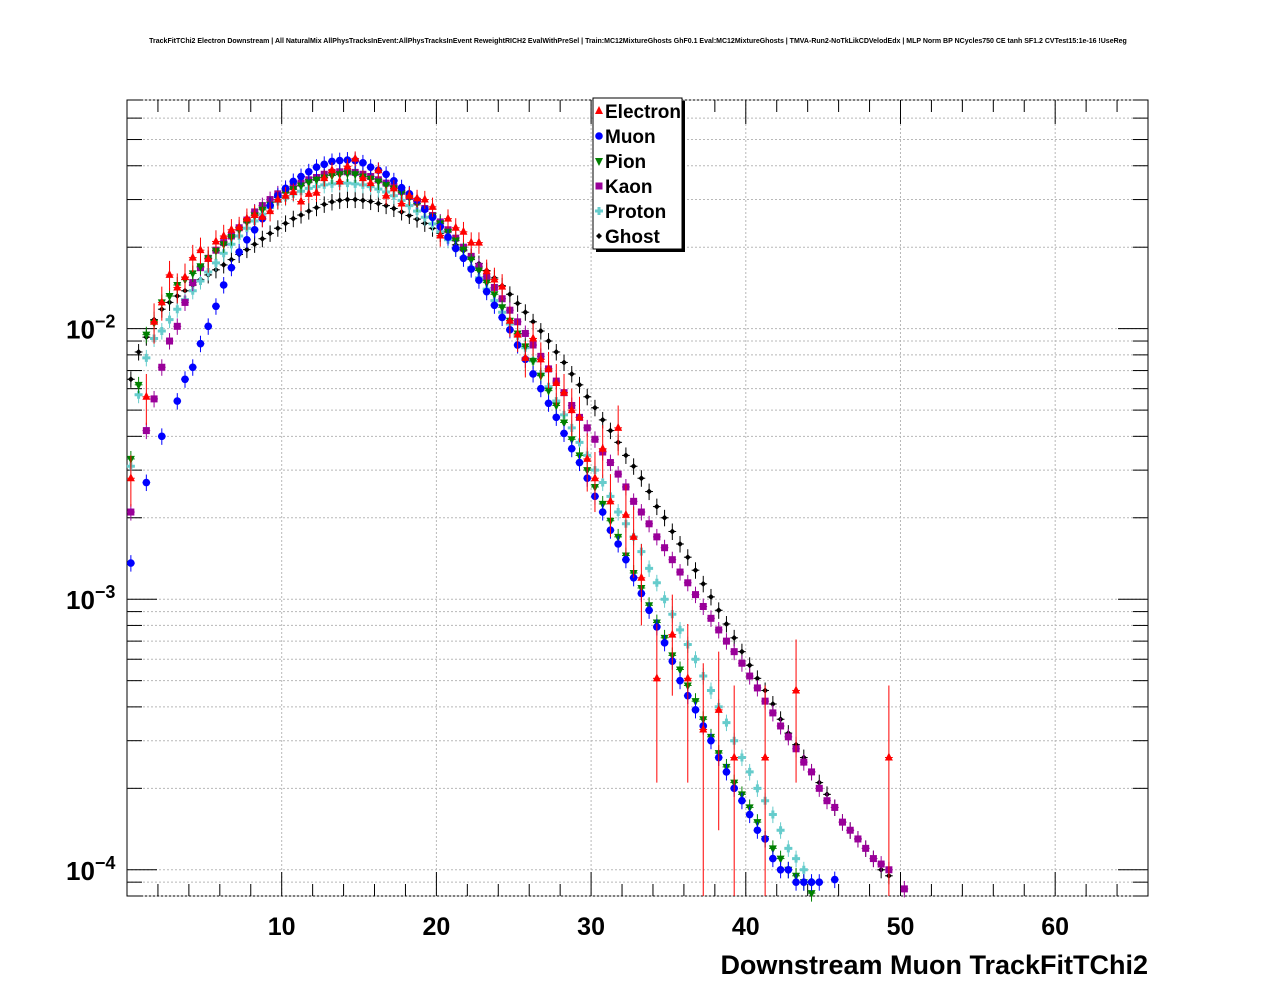  I want to click on x-tick-label: 20, so click(436, 927).